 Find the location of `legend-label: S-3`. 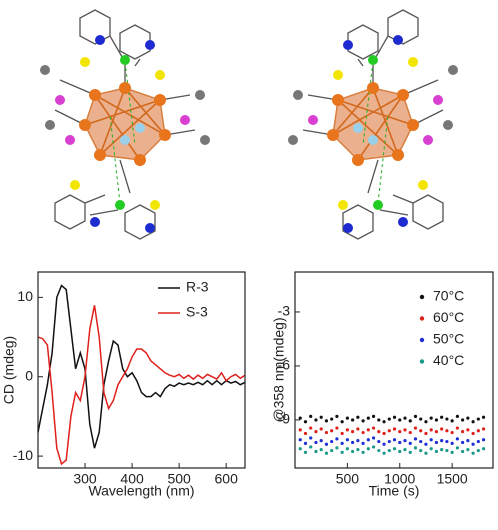

legend-label: S-3 is located at coordinates (197, 312).